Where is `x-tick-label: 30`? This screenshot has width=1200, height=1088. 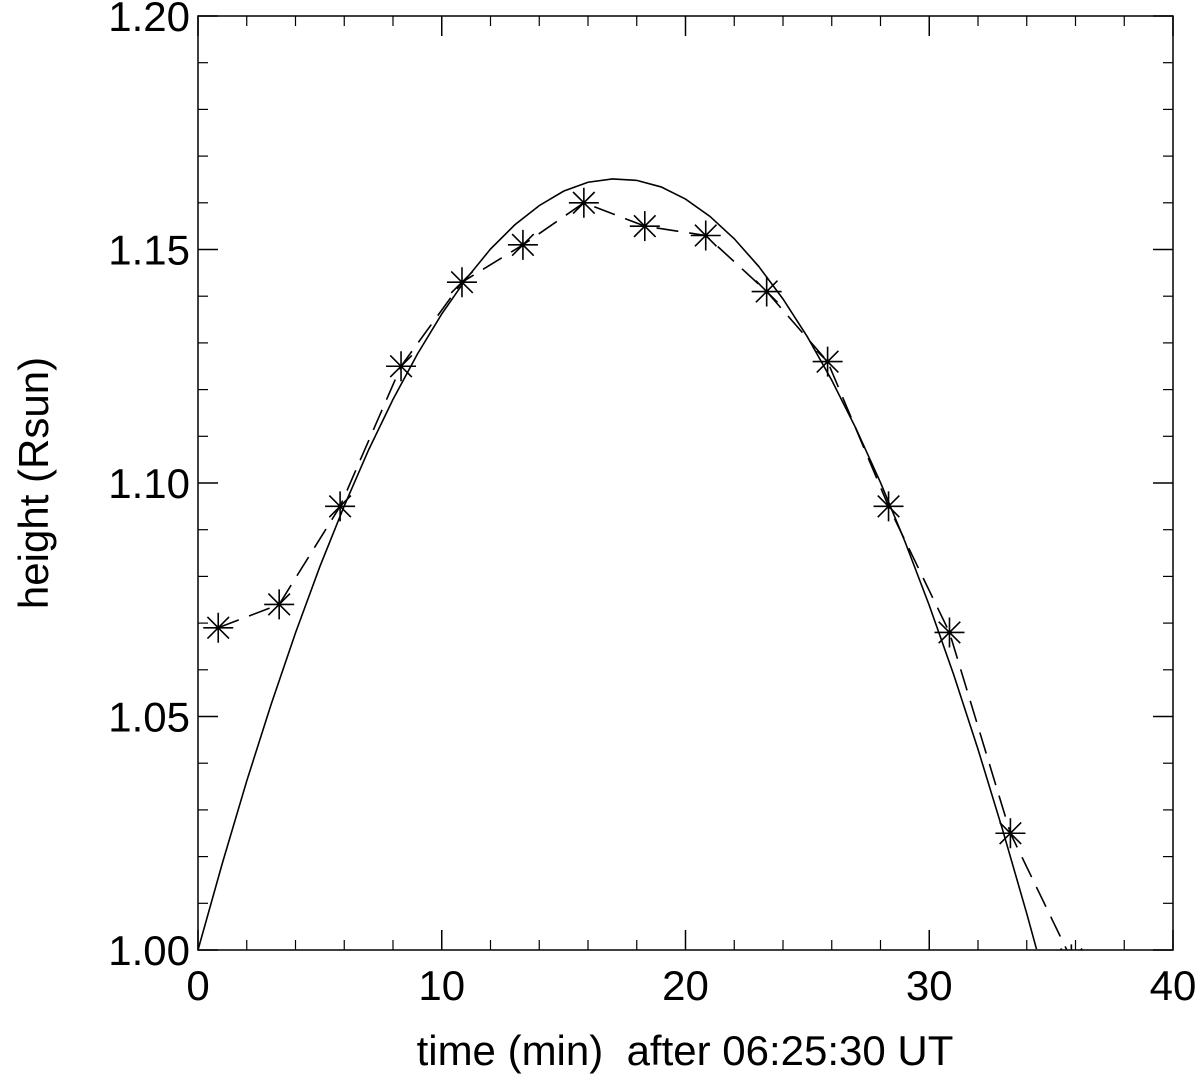 x-tick-label: 30 is located at coordinates (929, 985).